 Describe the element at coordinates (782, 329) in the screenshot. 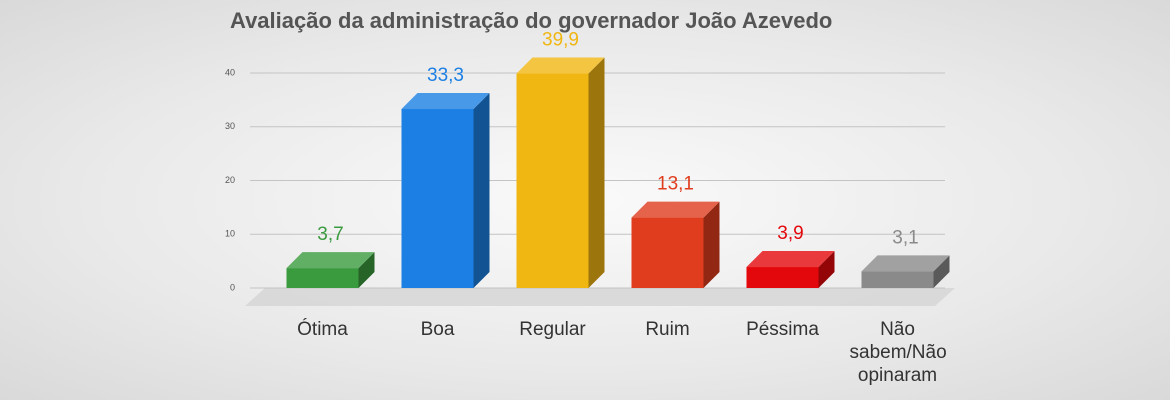

I see `x-tick-label: Péssima` at that location.